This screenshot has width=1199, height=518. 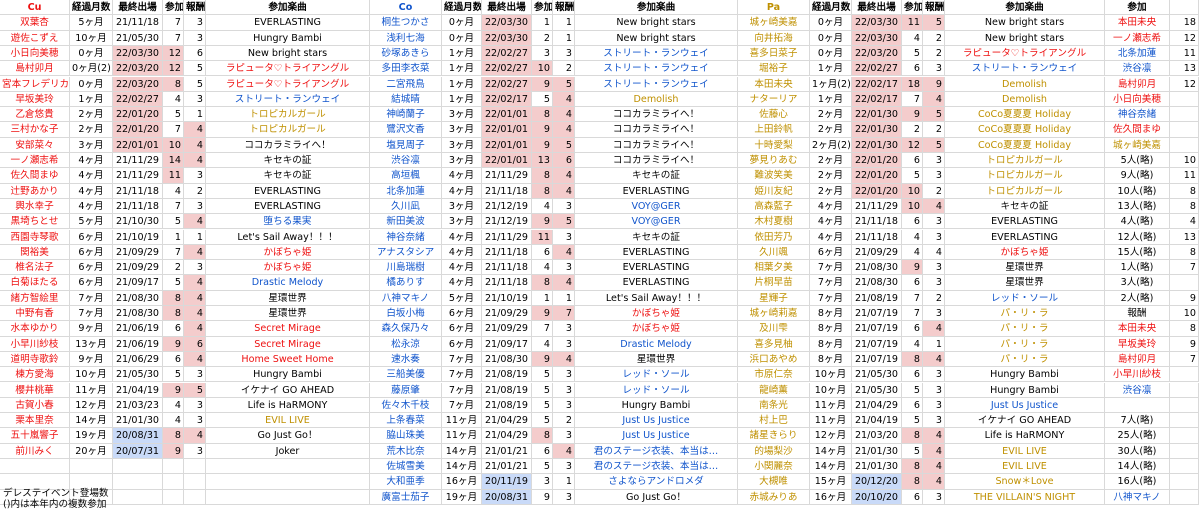 I want to click on pa-count: 9, so click(x=912, y=115).